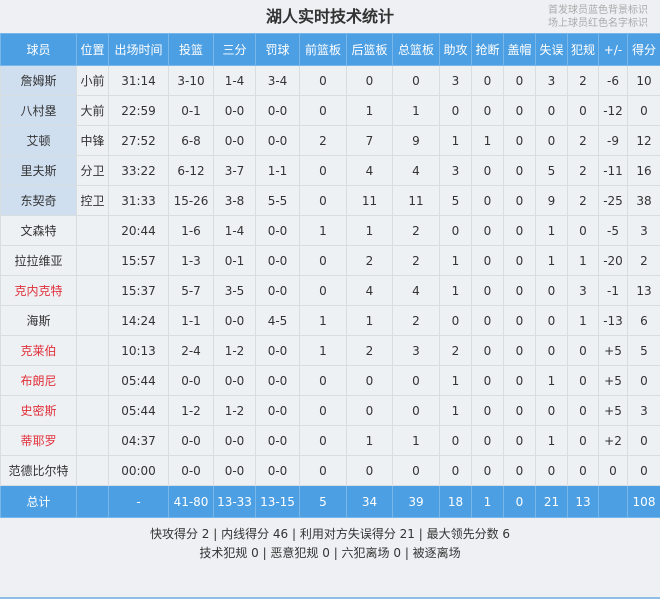  Describe the element at coordinates (330, 501) in the screenshot. I see `totals-row: 总计 -41-80 13-33 13-15 5 34 39 18 1 0 21 13 108` at that location.